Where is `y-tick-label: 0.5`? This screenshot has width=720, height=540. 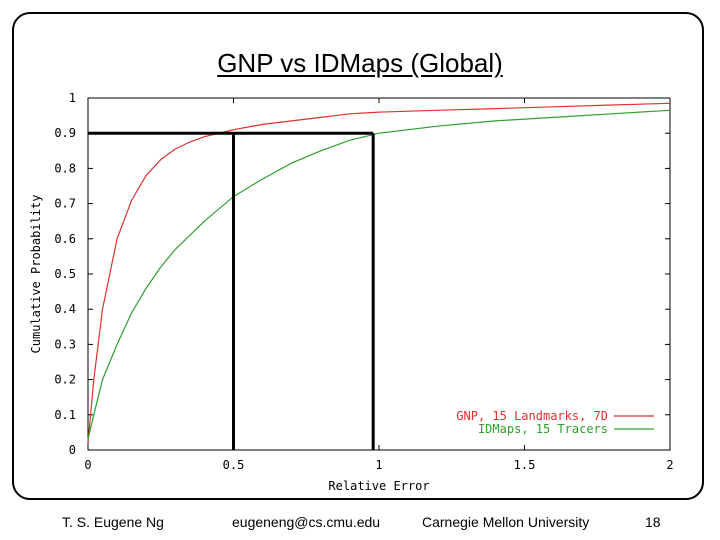 y-tick-label: 0.5 is located at coordinates (65, 274).